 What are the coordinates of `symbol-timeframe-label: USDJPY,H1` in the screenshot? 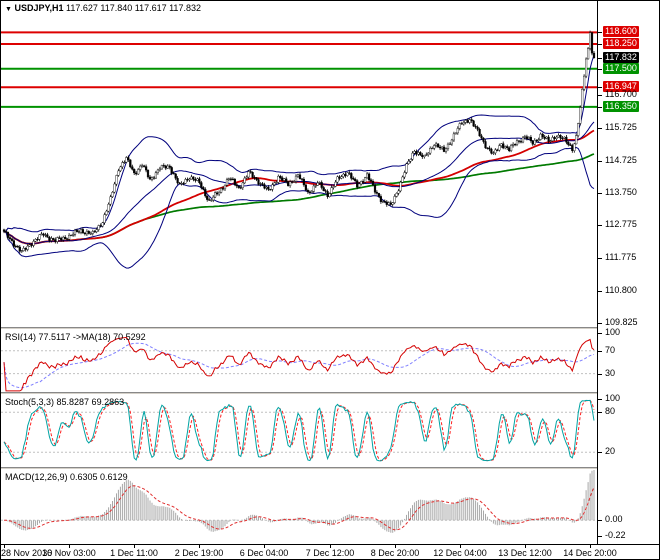 It's located at (39, 8).